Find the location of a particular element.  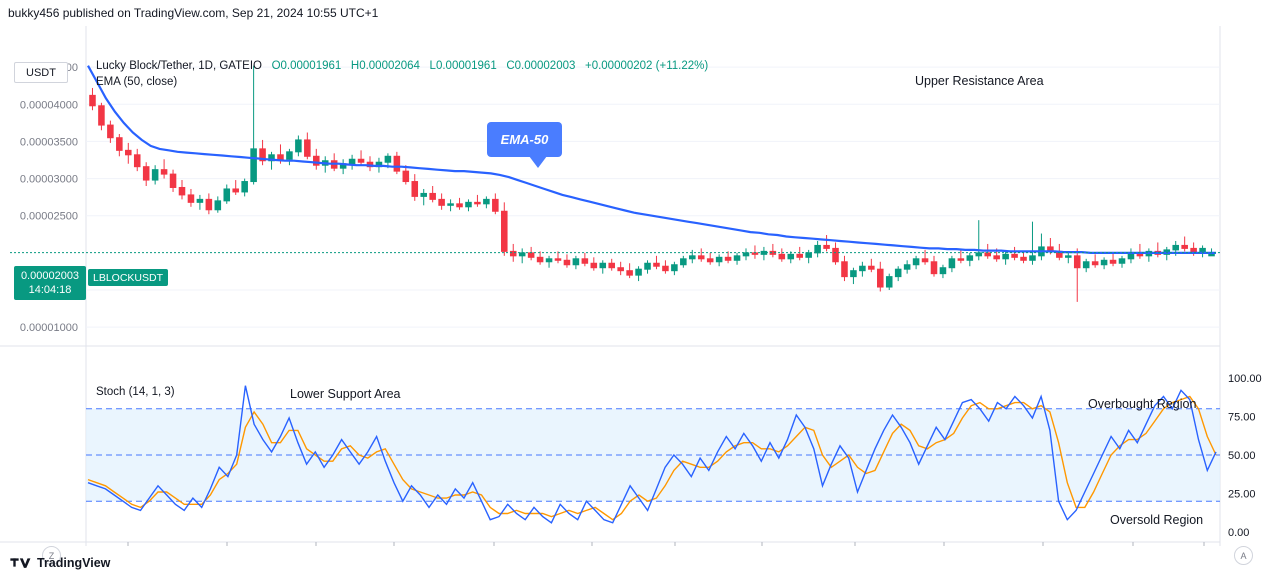

legend-close-label: C is located at coordinates (510, 66).